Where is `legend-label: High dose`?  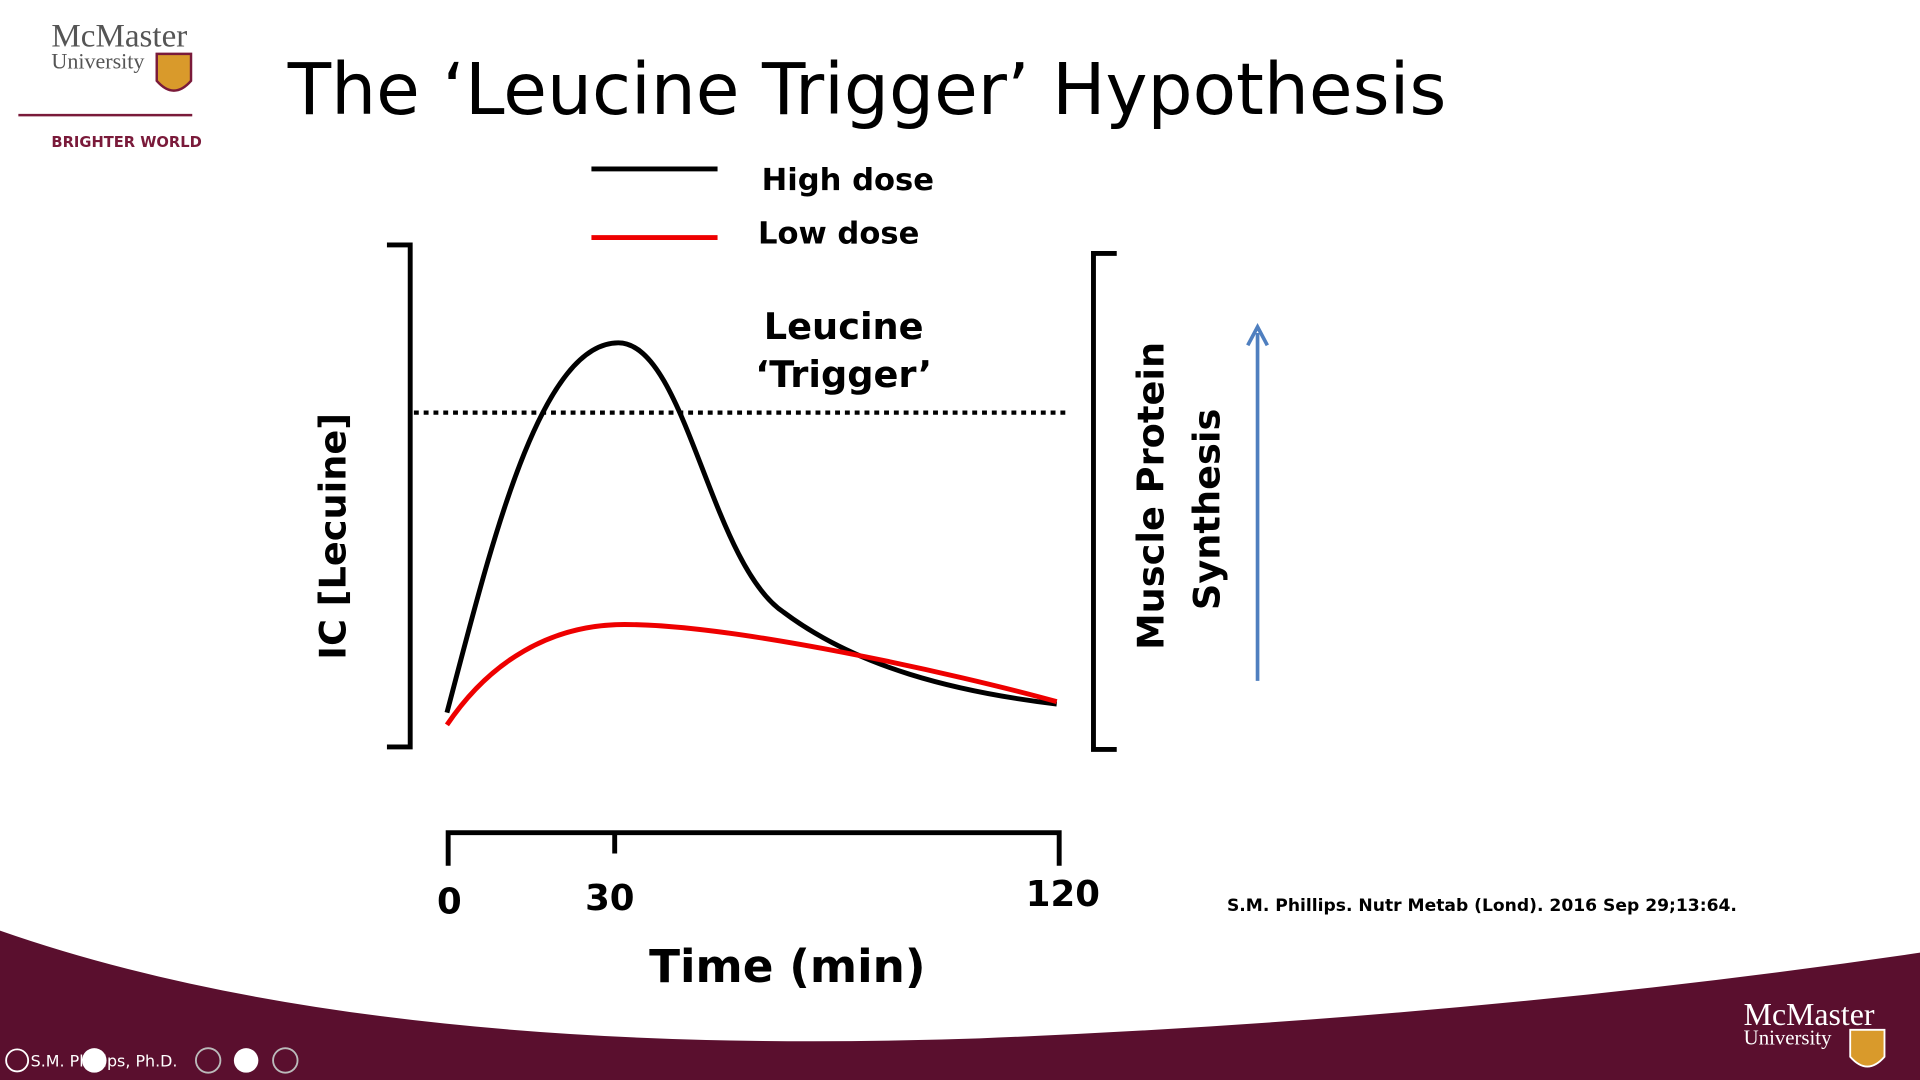 legend-label: High dose is located at coordinates (848, 180).